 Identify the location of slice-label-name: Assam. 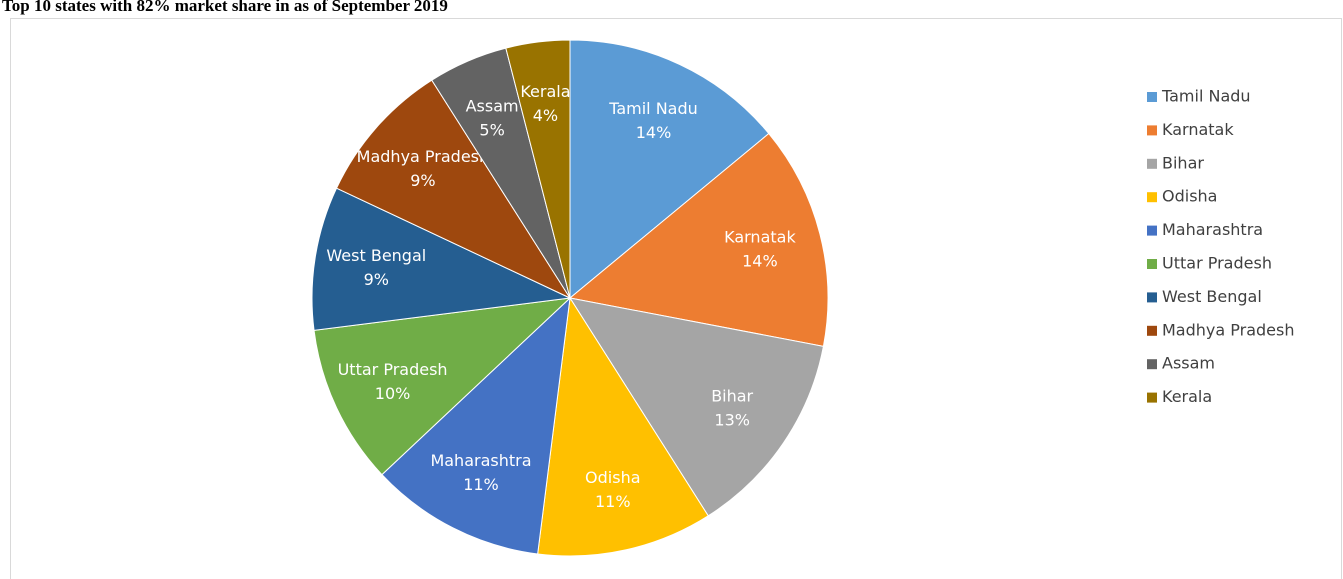
(492, 106).